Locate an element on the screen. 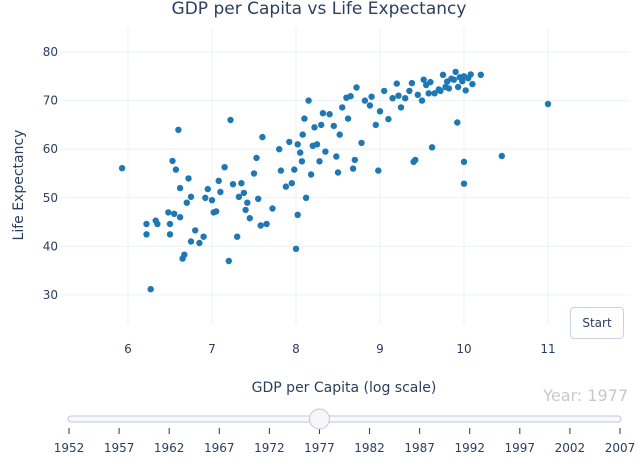  y-tick-label: 50 is located at coordinates (50, 198).